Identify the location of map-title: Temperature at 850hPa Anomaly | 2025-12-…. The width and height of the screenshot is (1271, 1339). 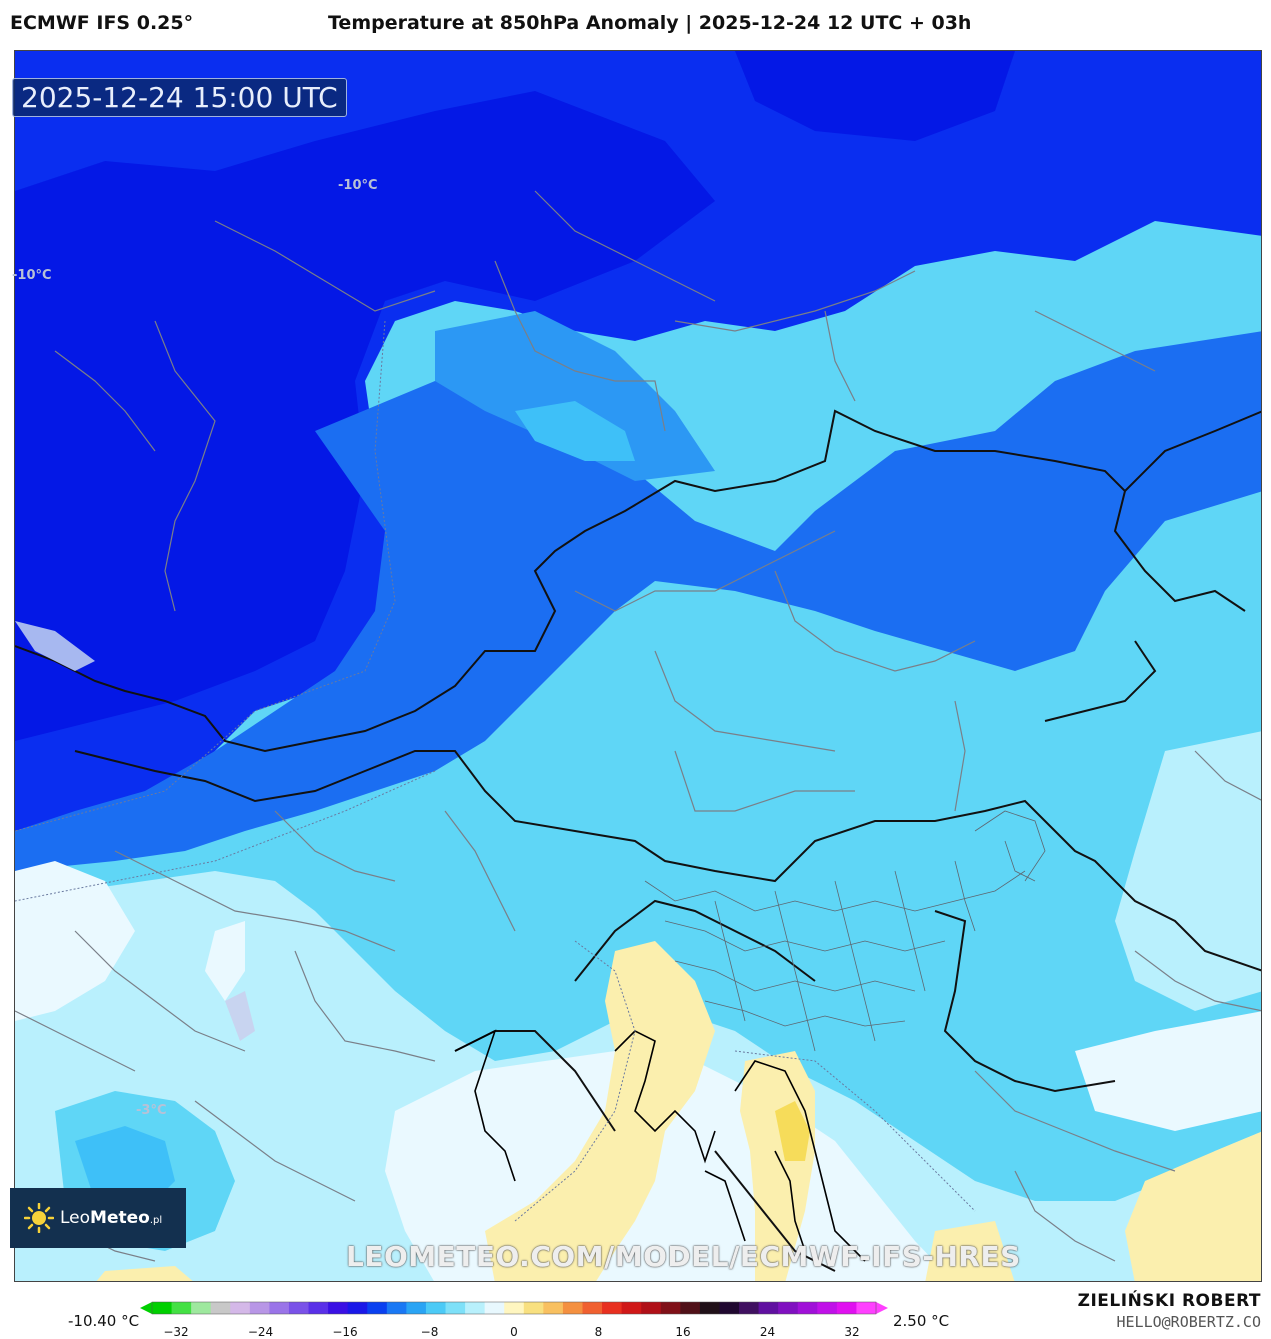
(650, 23).